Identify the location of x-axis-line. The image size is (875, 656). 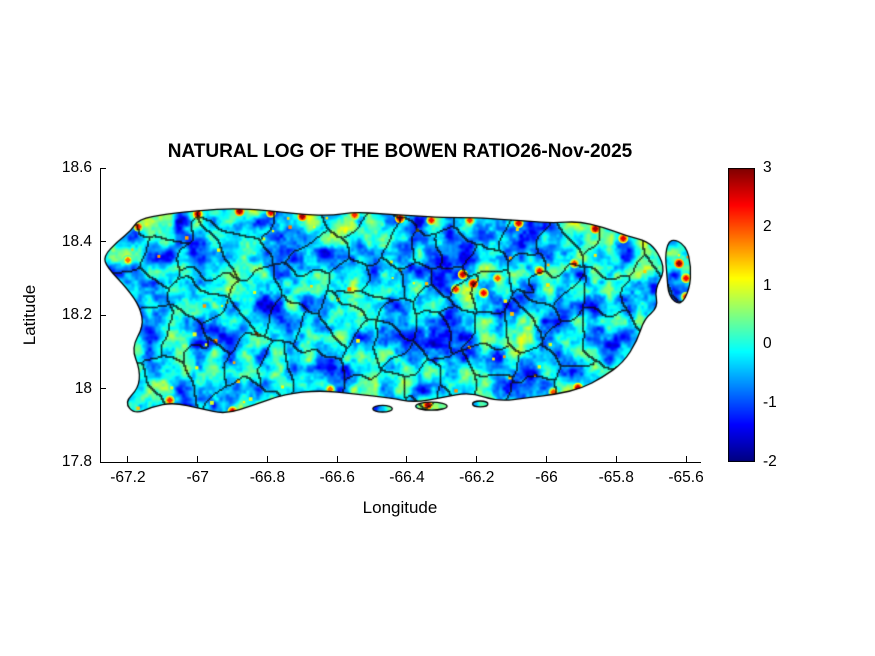
(400, 462).